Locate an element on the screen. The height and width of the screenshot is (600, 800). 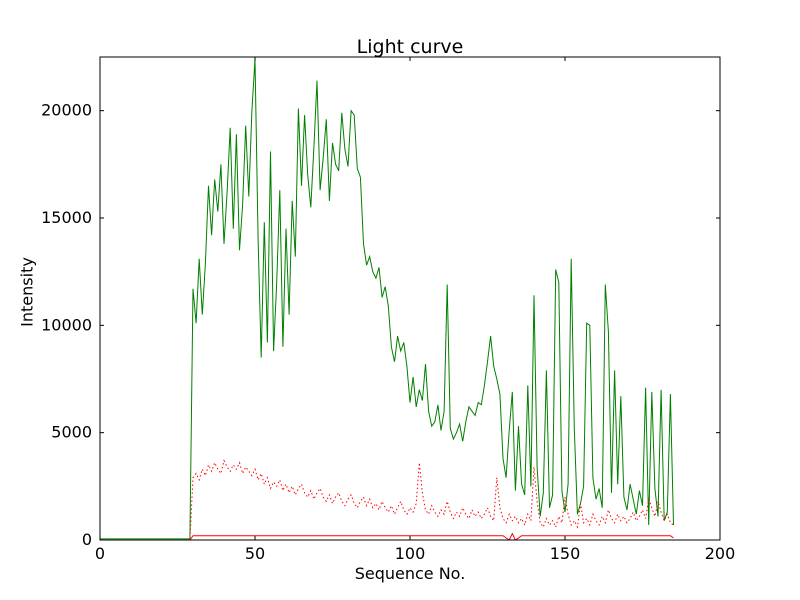
y-tick-label: 5000 is located at coordinates (71, 432).